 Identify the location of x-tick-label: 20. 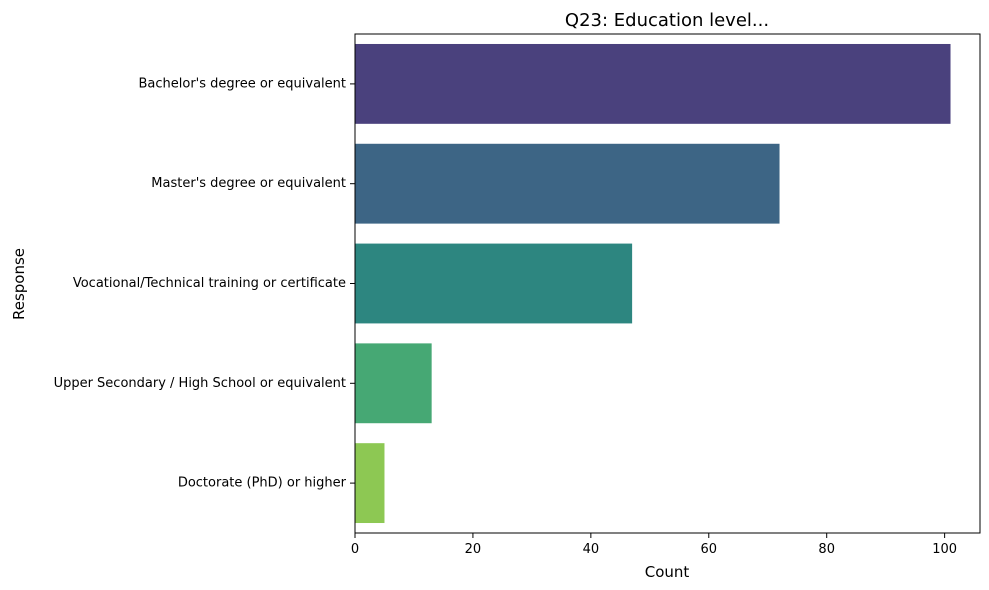
(473, 549).